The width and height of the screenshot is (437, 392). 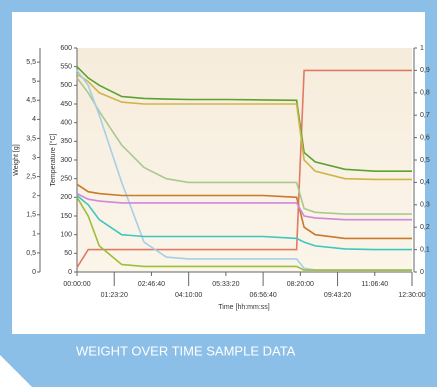 I want to click on x-tick-label: 06:56:40, so click(x=262, y=295).